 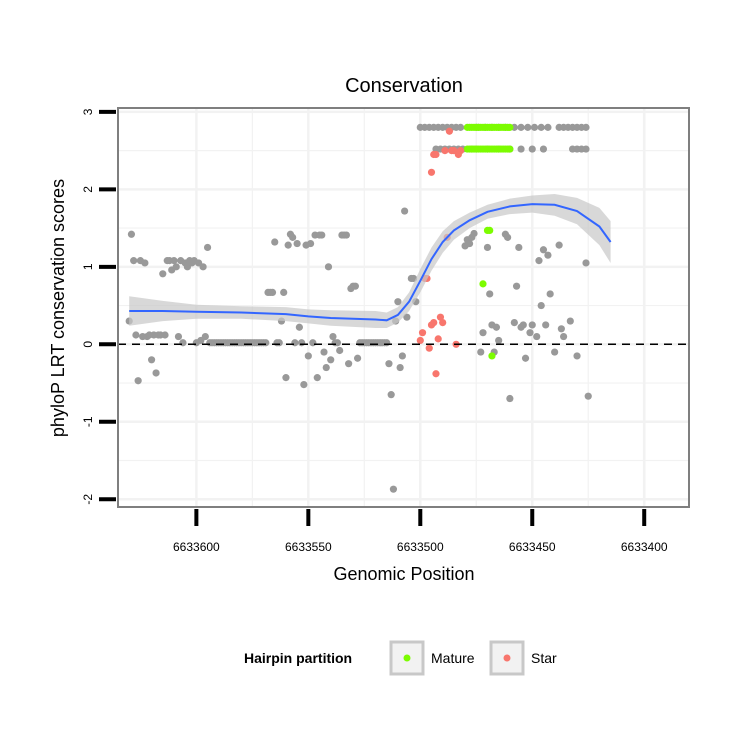 What do you see at coordinates (400, 658) in the screenshot?
I see `legend: Hairpin partition Mature Star` at bounding box center [400, 658].